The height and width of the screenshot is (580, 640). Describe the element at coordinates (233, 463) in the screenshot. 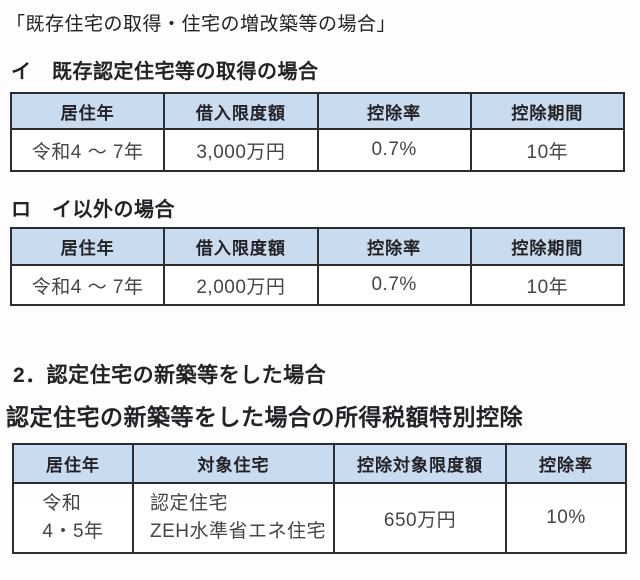

I see `col-header-target-housing: 対象住宅` at that location.